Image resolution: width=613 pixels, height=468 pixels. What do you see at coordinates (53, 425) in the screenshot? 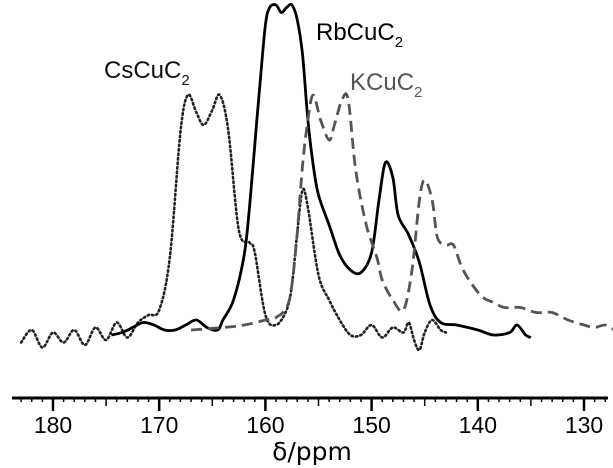
I see `x-tick-label: 180` at bounding box center [53, 425].